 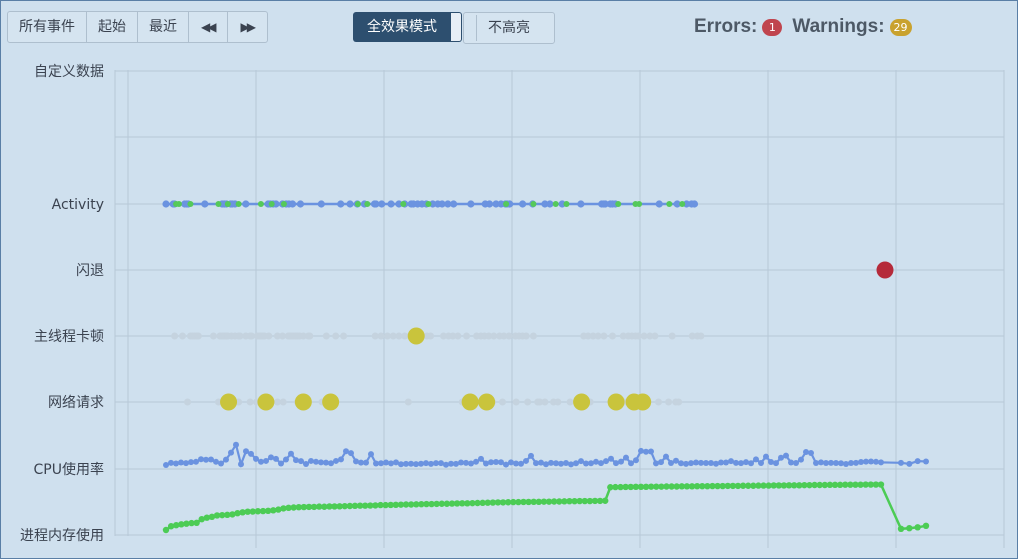 I want to click on row-label: 主线程卡顿, so click(x=69, y=337).